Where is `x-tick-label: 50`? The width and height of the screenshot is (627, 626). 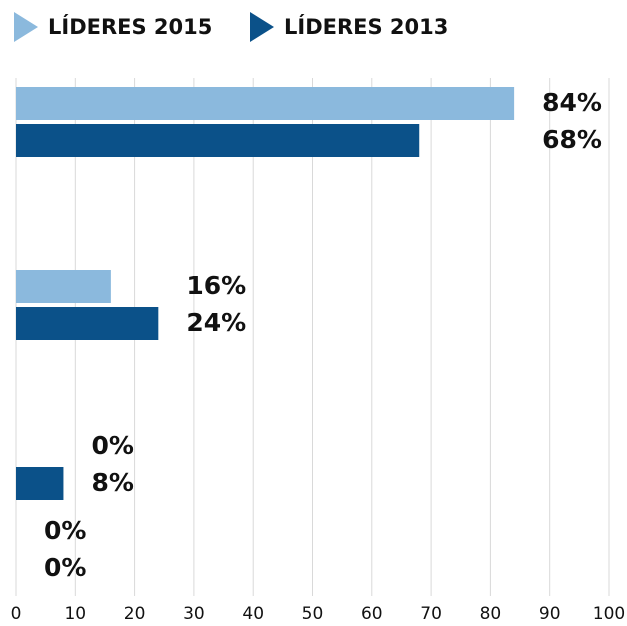 x-tick-label: 50 is located at coordinates (313, 614).